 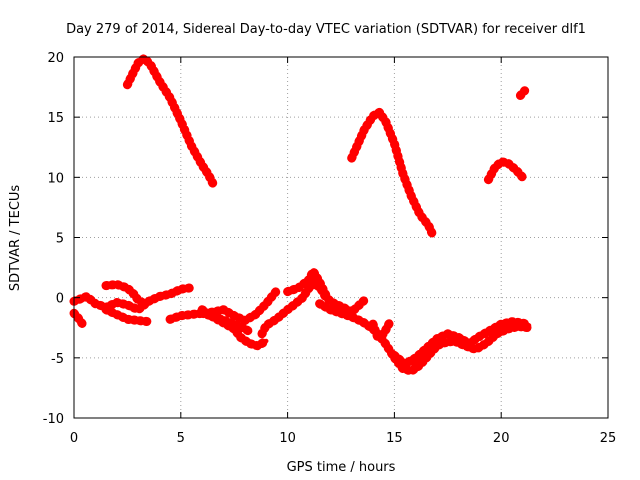 What do you see at coordinates (55, 178) in the screenshot?
I see `y-tick-label: 10` at bounding box center [55, 178].